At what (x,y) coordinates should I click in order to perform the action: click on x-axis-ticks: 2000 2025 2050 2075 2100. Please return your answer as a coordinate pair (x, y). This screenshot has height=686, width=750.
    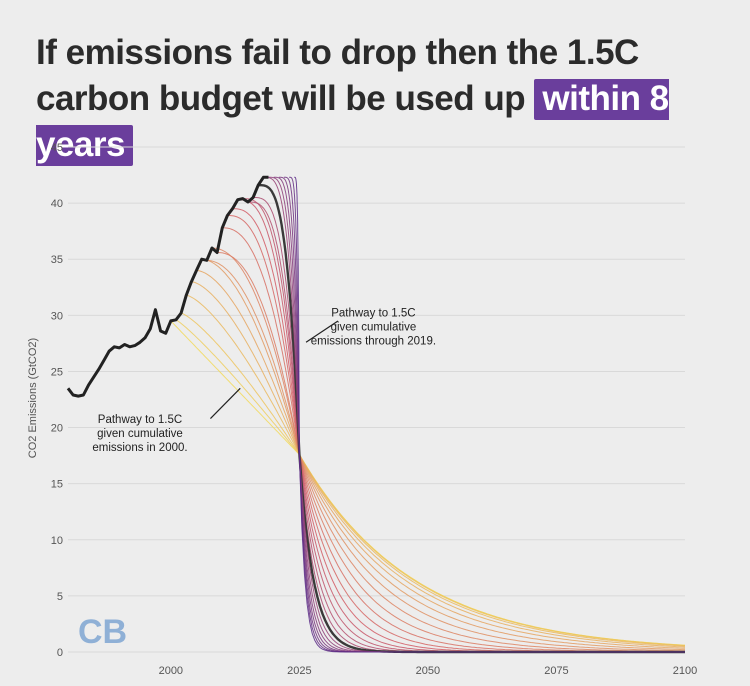
    Looking at the image, I should click on (428, 671).